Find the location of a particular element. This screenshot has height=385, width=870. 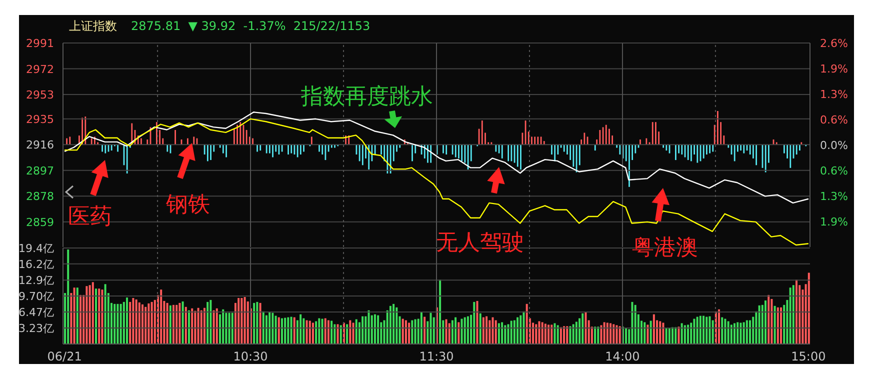

annotation: 粤港澳 is located at coordinates (665, 248).